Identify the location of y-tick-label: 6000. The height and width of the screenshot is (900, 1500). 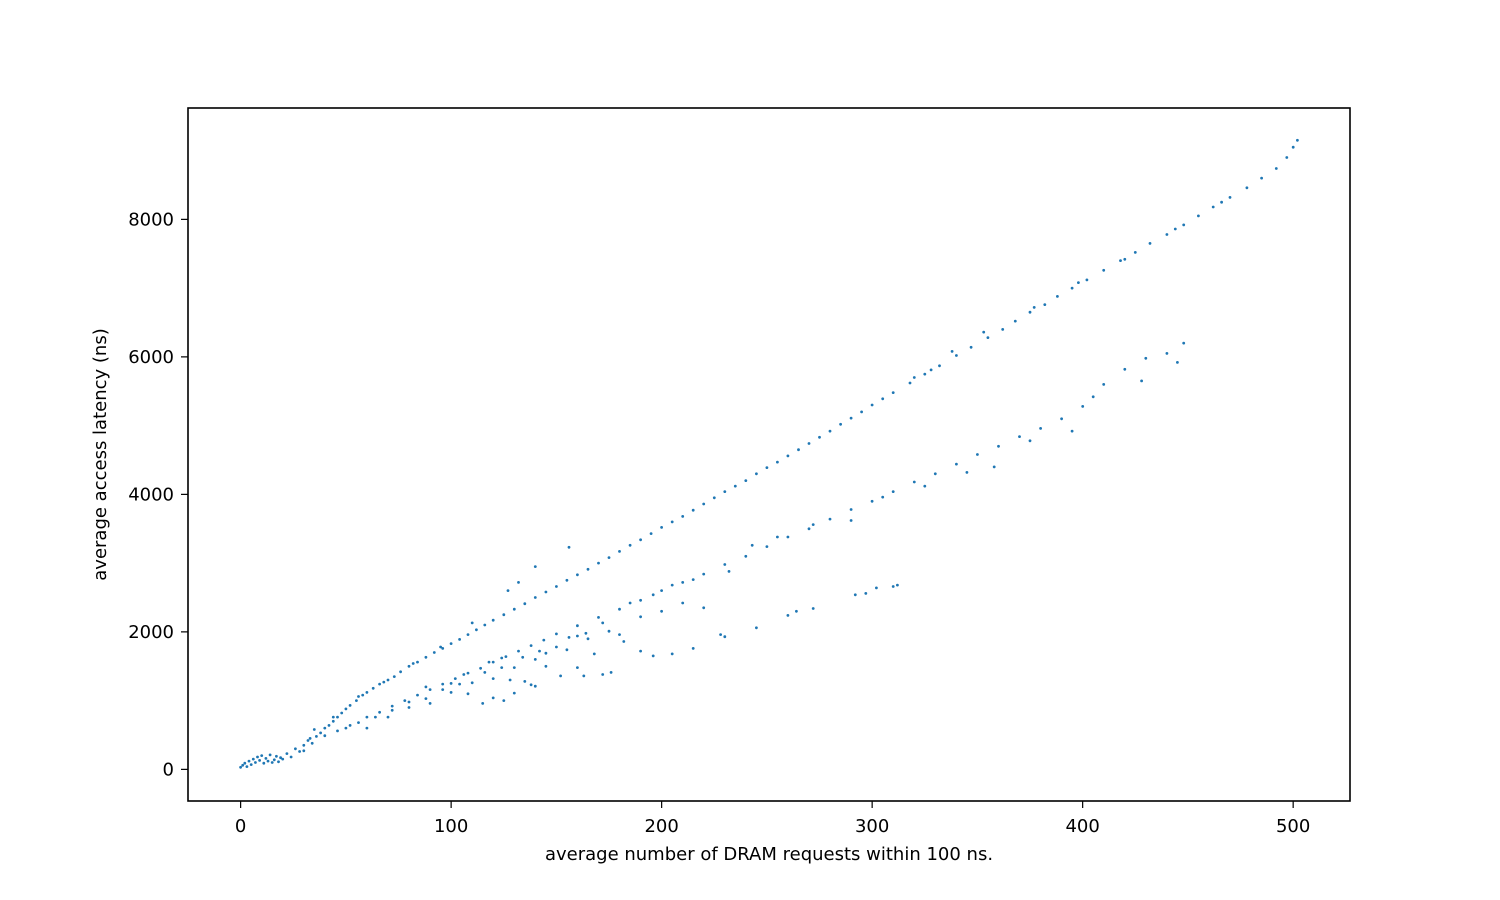
(151, 357).